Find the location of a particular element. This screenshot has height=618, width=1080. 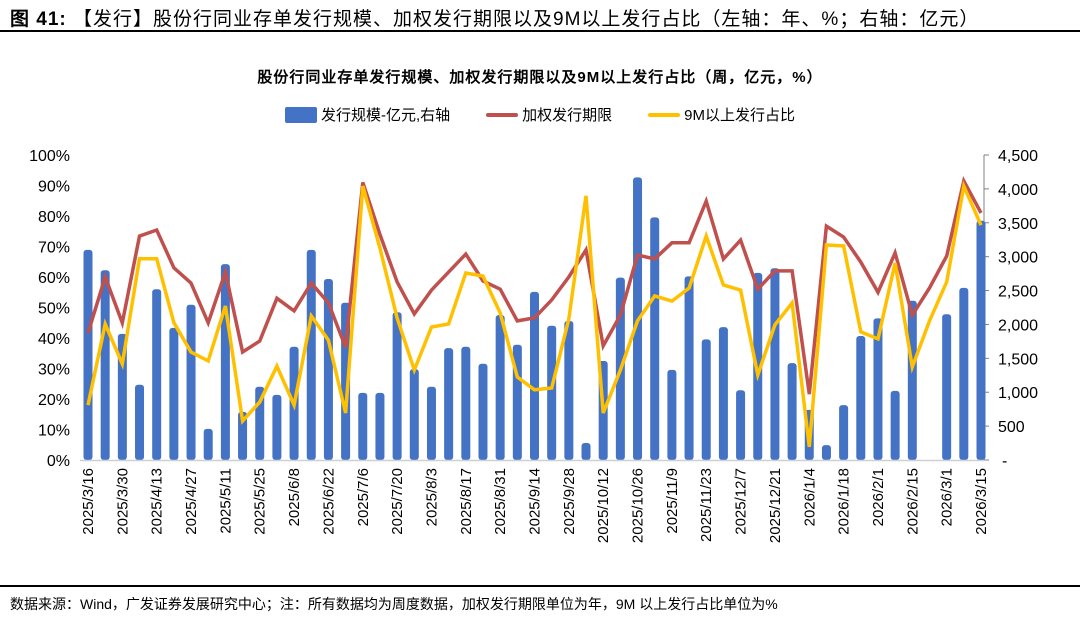

left-tick-label: 0% is located at coordinates (58, 461).